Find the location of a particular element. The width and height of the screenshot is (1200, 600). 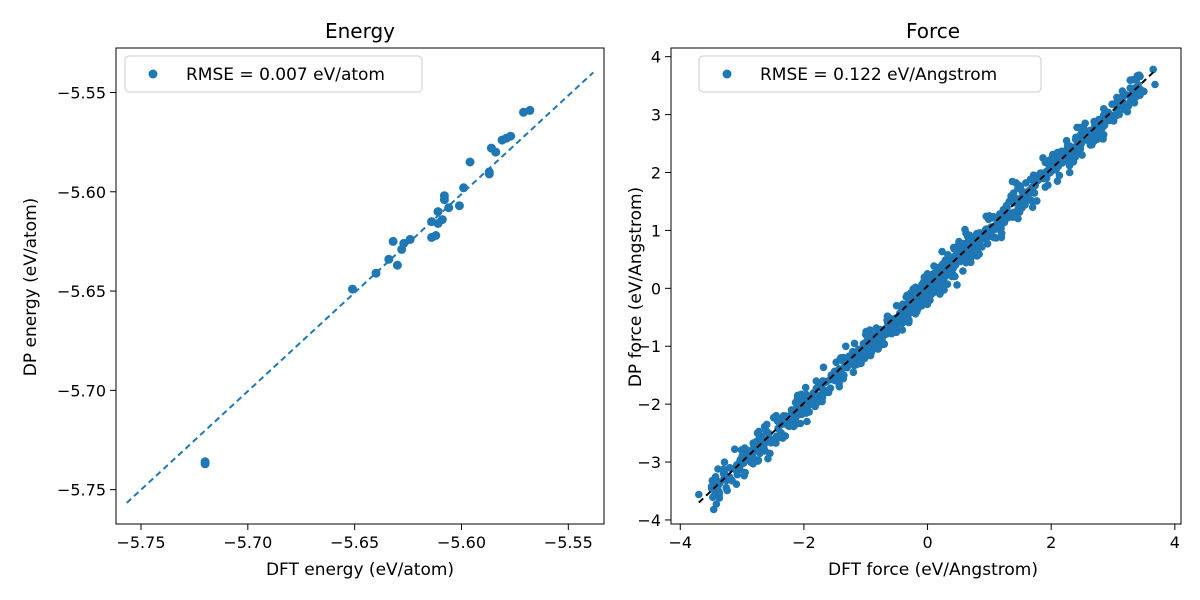

energy-legend-box is located at coordinates (273, 74).